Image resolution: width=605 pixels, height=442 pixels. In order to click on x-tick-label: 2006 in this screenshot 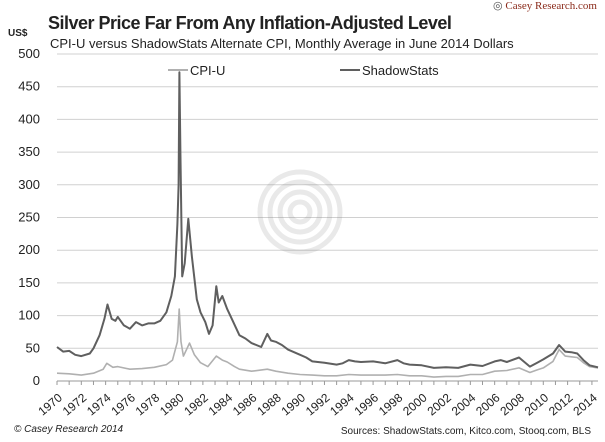, I will do `click(488, 404)`.